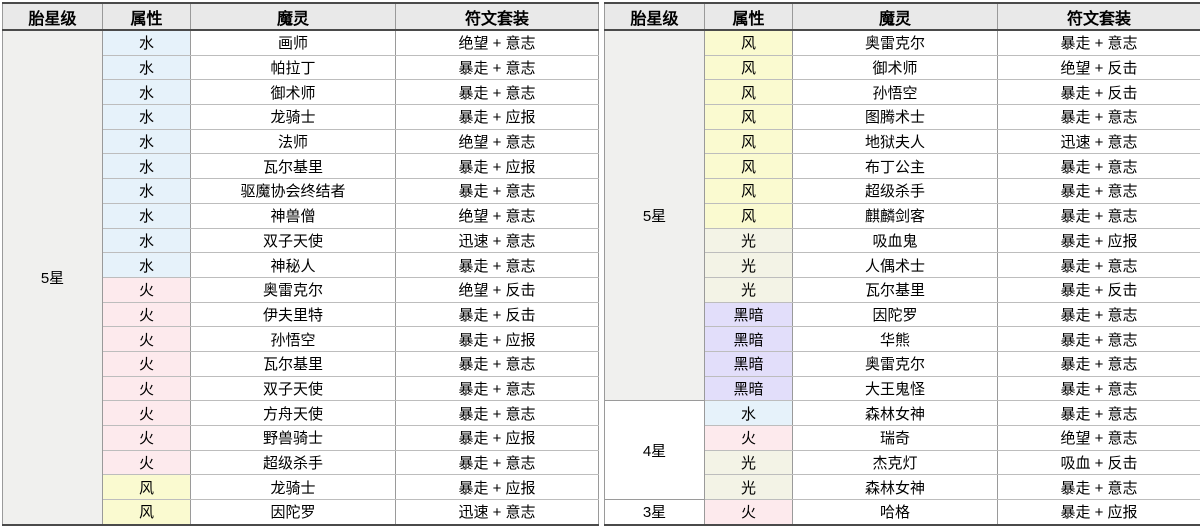  I want to click on star-level-cell: 5星, so click(52, 277).